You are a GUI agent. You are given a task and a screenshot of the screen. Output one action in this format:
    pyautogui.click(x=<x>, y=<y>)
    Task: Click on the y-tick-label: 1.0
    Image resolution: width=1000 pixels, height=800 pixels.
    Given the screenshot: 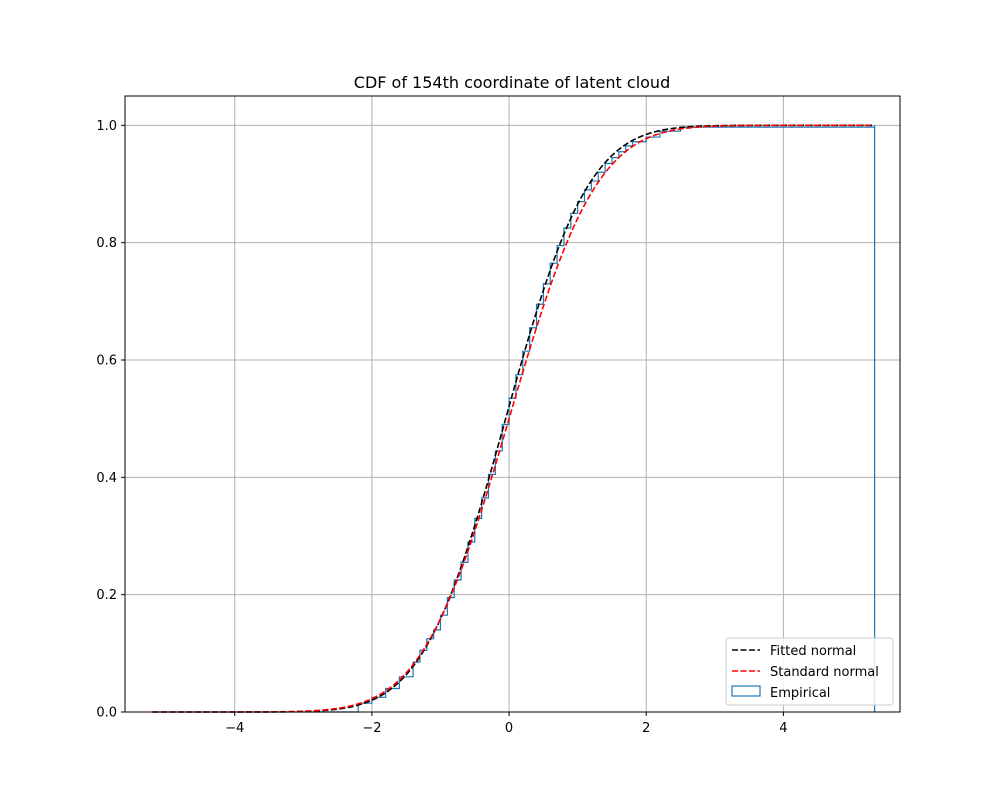 What is the action you would take?
    pyautogui.click(x=106, y=126)
    